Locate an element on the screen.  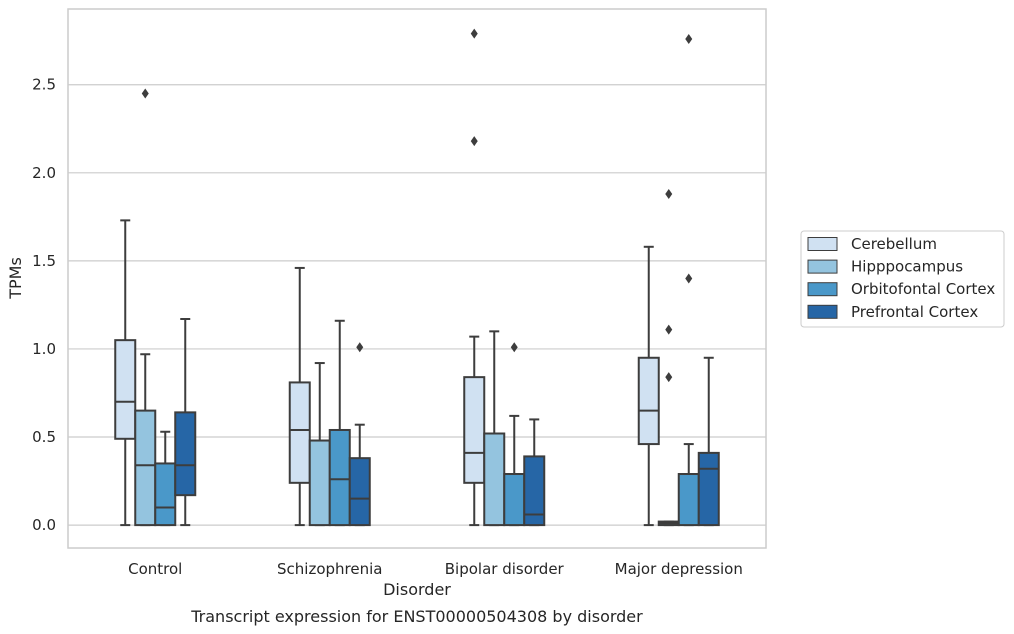
y-tick-label: 2.0 is located at coordinates (44, 173).